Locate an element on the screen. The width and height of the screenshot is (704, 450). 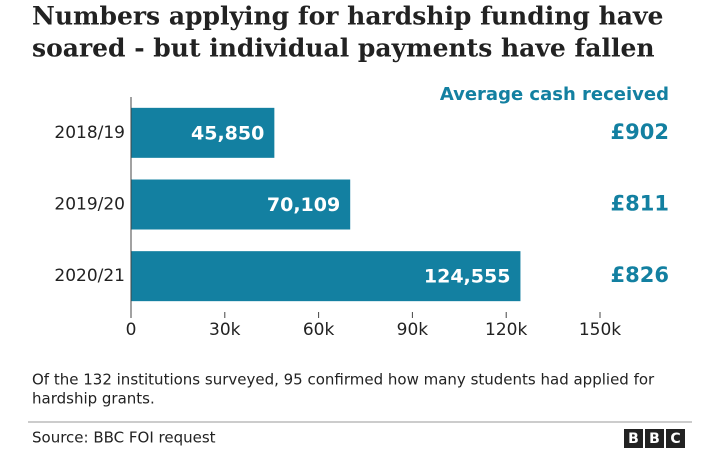
value-label: 70,109 is located at coordinates (303, 205).